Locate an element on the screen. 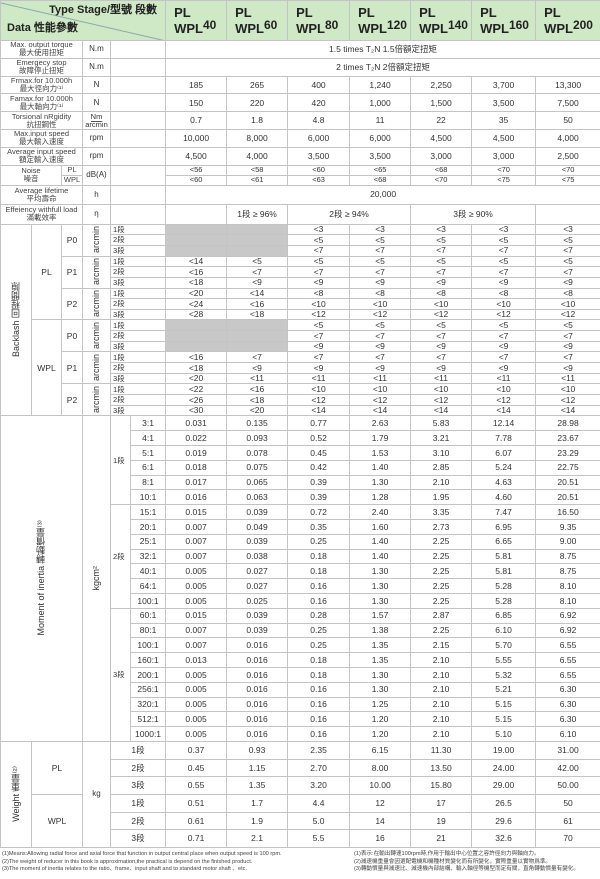  parameter-label: Emergecy stop 故障停止扭矩 is located at coordinates (41, 67).